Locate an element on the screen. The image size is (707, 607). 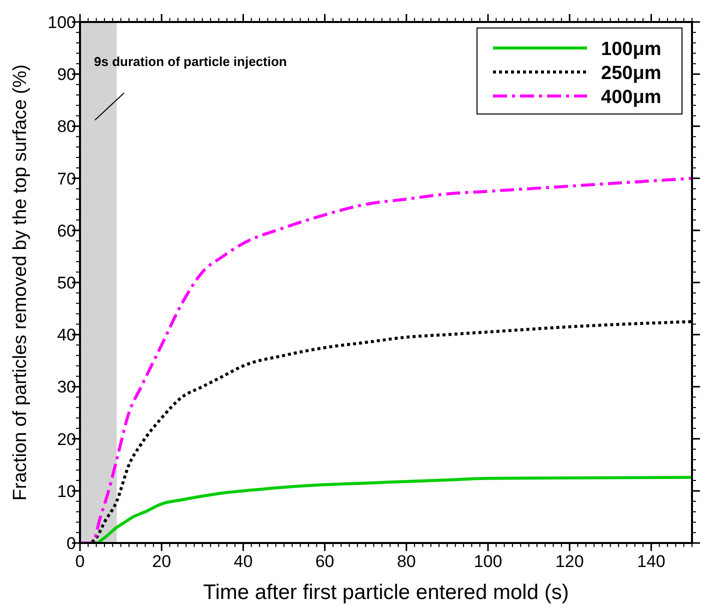
y-axis-title: Fraction of particles removed by the top surface (%) is located at coordinates (20, 282).